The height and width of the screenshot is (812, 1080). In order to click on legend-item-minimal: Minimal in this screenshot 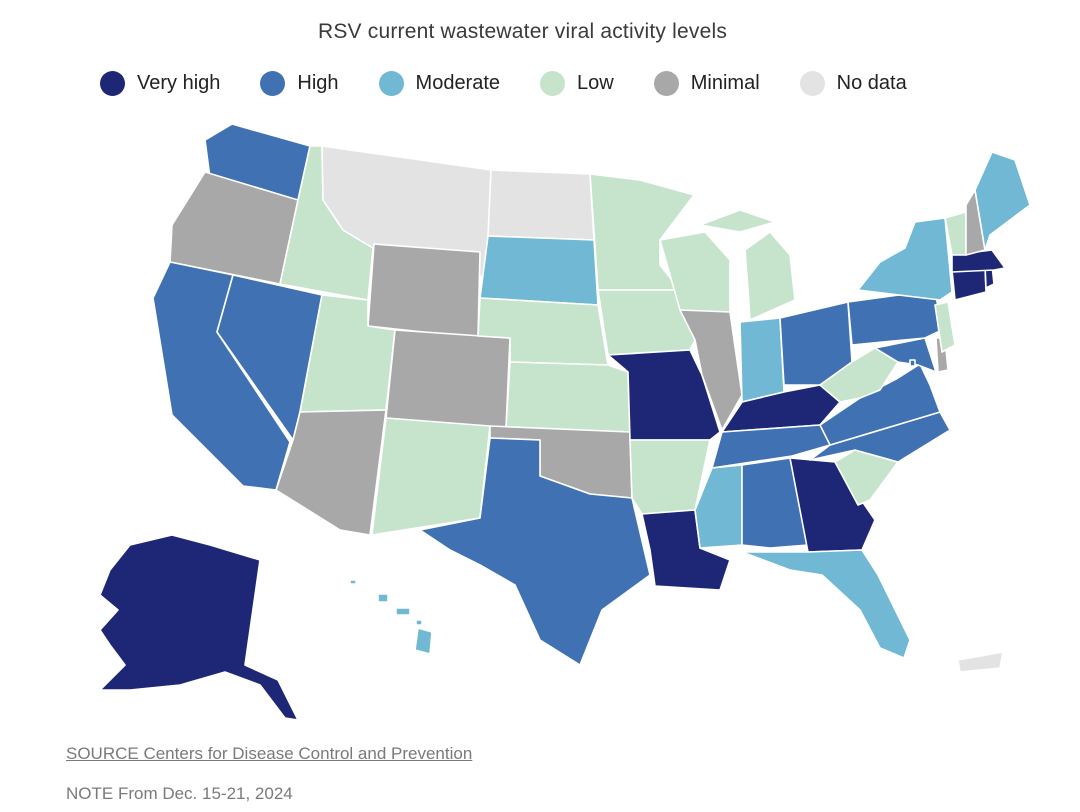, I will do `click(706, 83)`.